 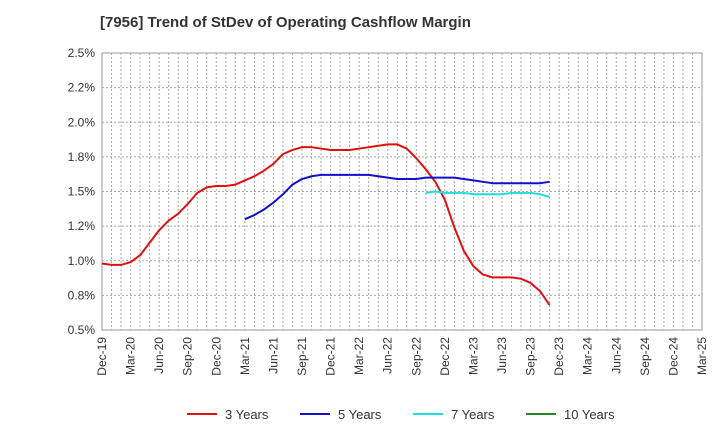 What do you see at coordinates (445, 356) in the screenshot?
I see `x-tick-label: Dec-22` at bounding box center [445, 356].